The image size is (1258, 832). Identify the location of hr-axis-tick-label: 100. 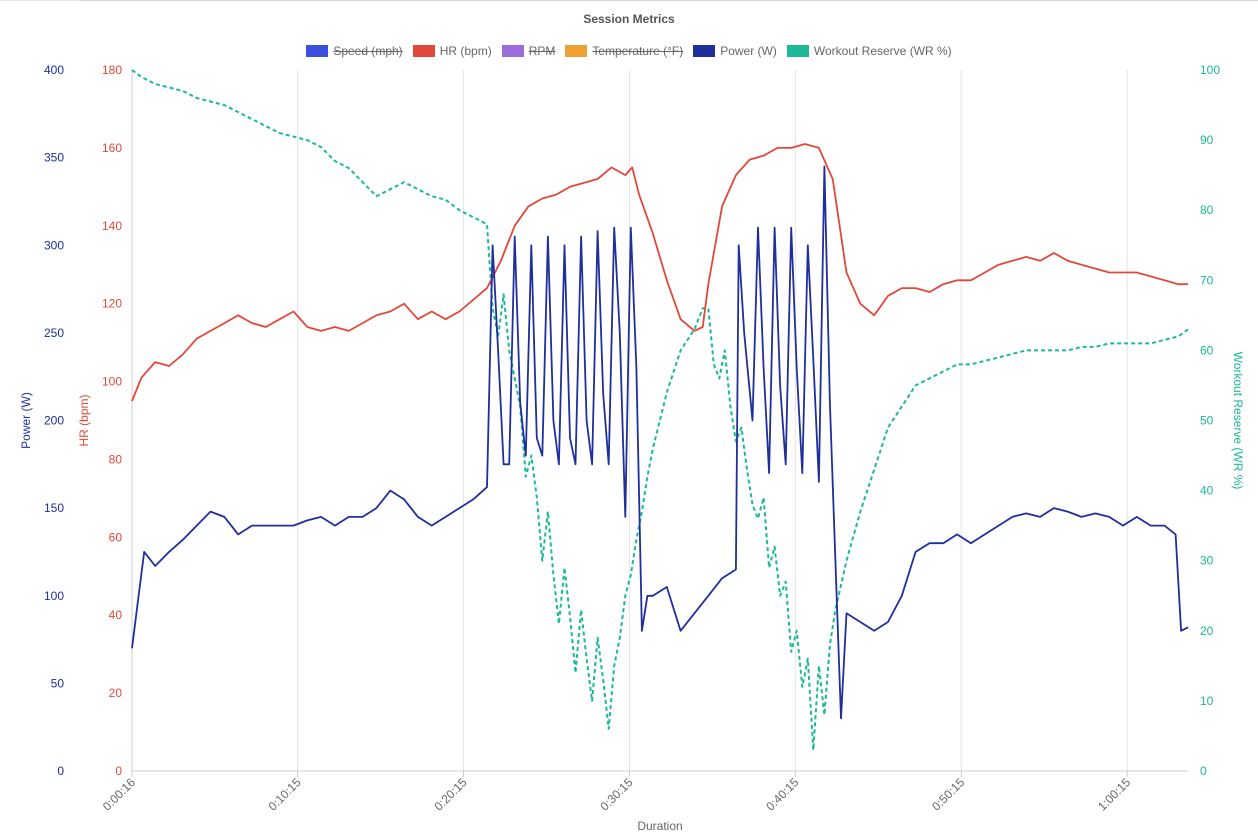
(112, 382).